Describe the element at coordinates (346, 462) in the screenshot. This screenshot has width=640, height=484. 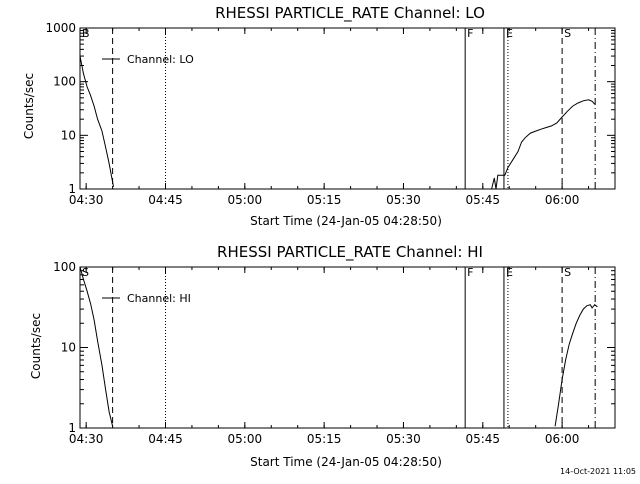
I see `x-axis-label-hi: Start Time (24-Jan-05 04:28:50)` at that location.